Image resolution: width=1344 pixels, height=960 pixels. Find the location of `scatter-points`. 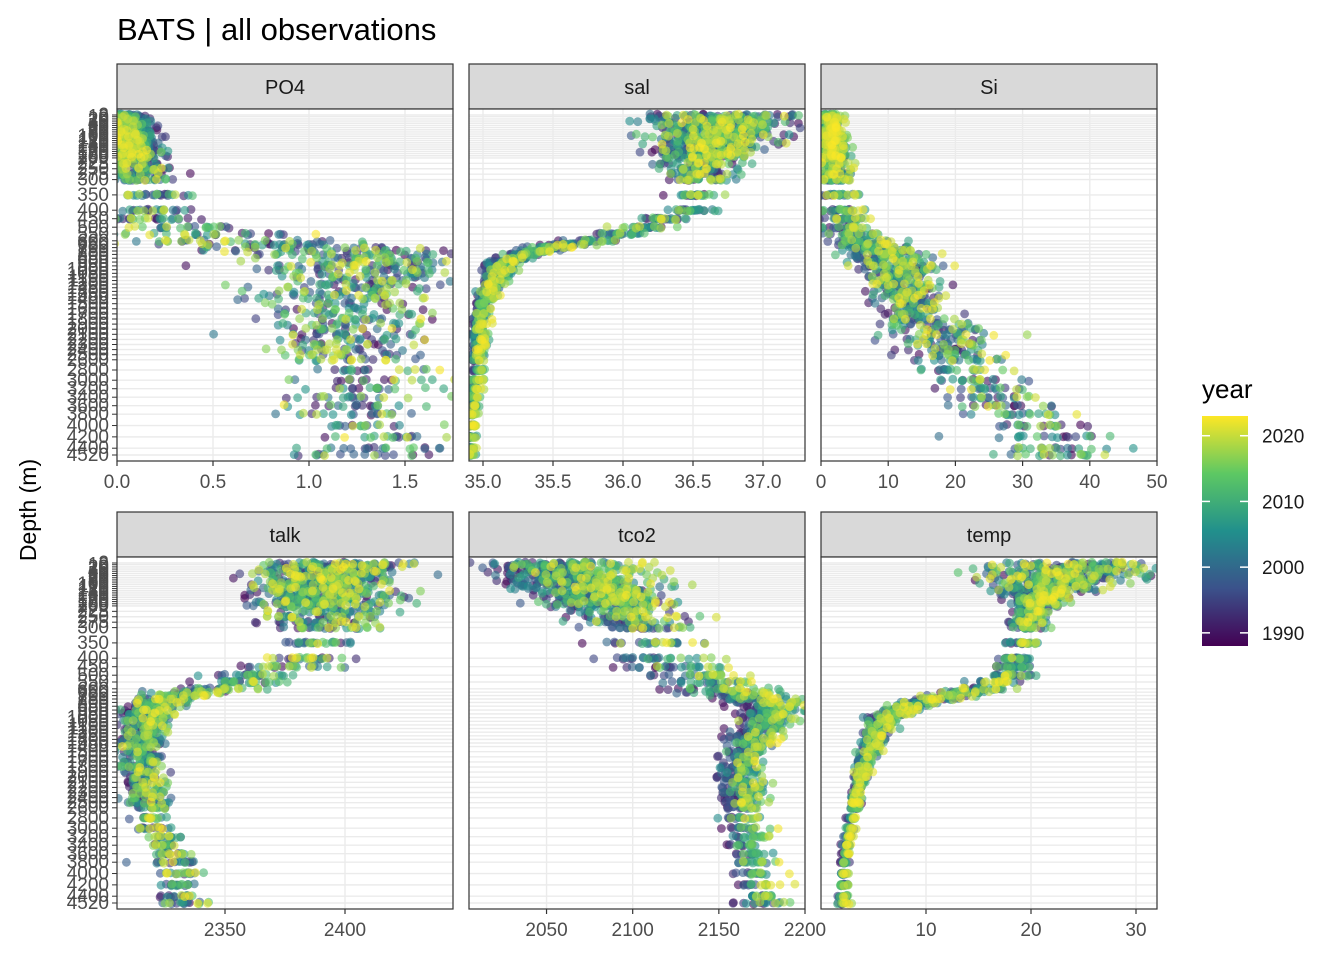

scatter-points is located at coordinates (645, 285).